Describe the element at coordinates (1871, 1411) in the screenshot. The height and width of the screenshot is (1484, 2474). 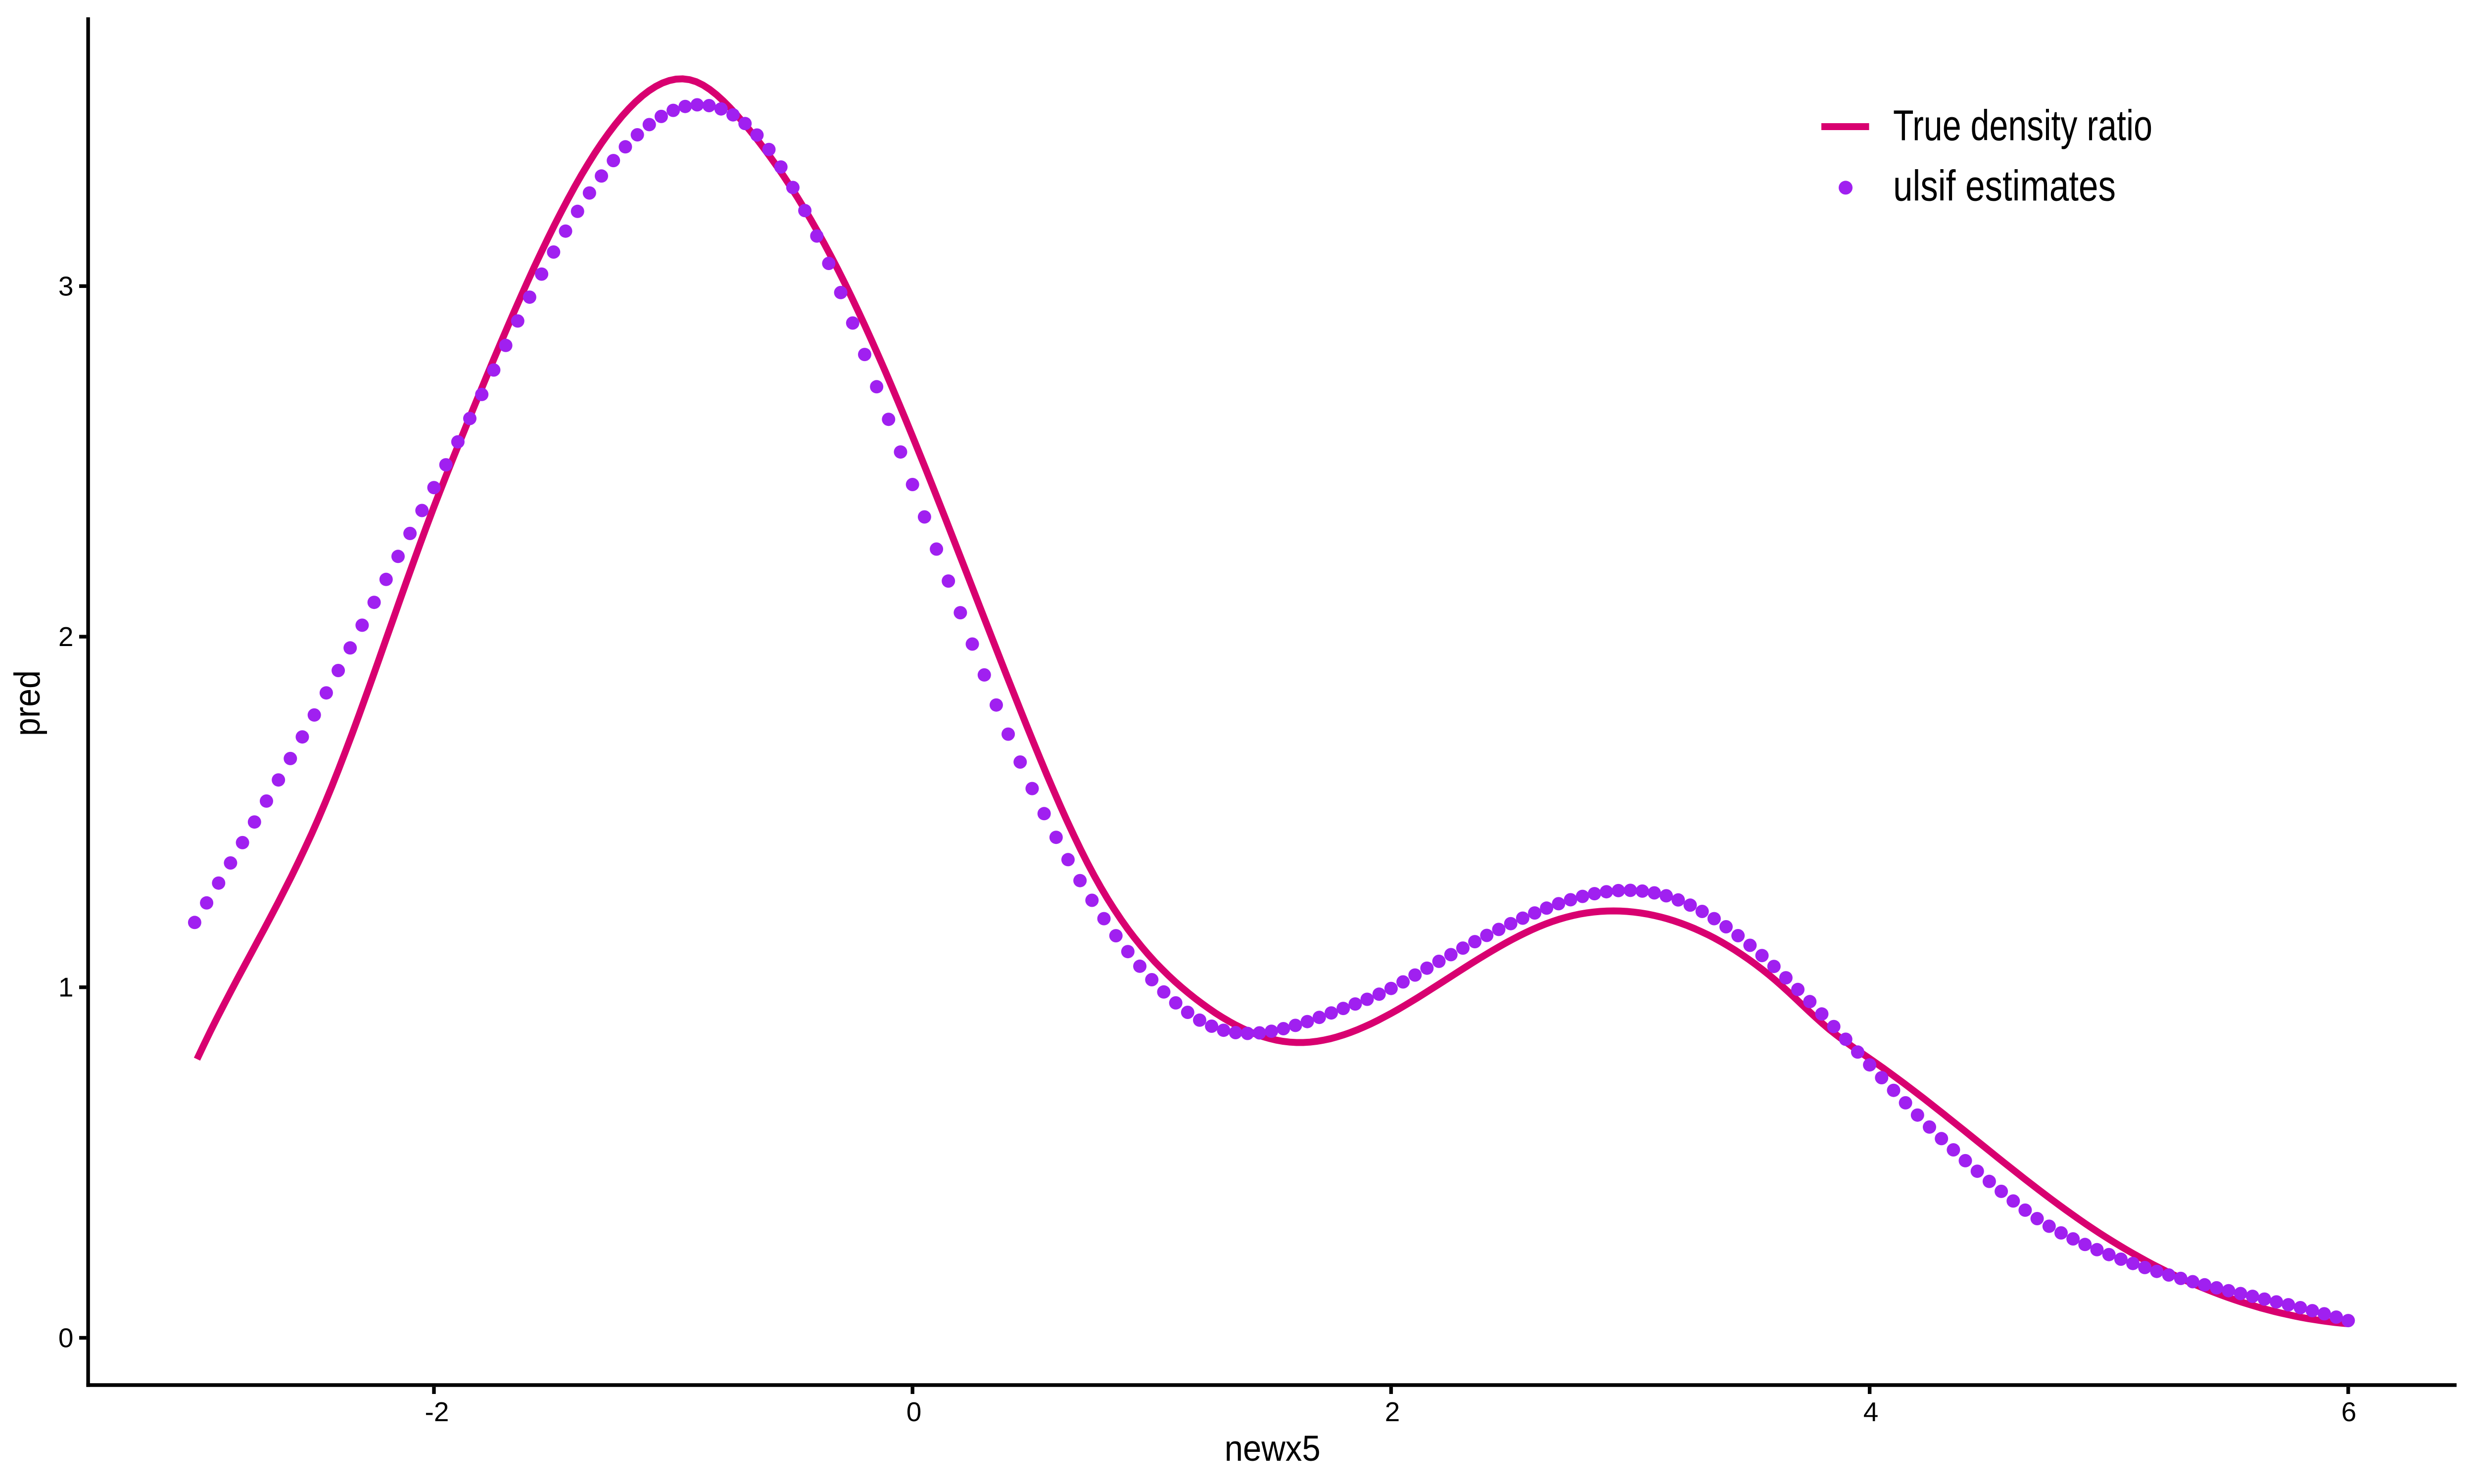
I see `svg-text: 4` at that location.